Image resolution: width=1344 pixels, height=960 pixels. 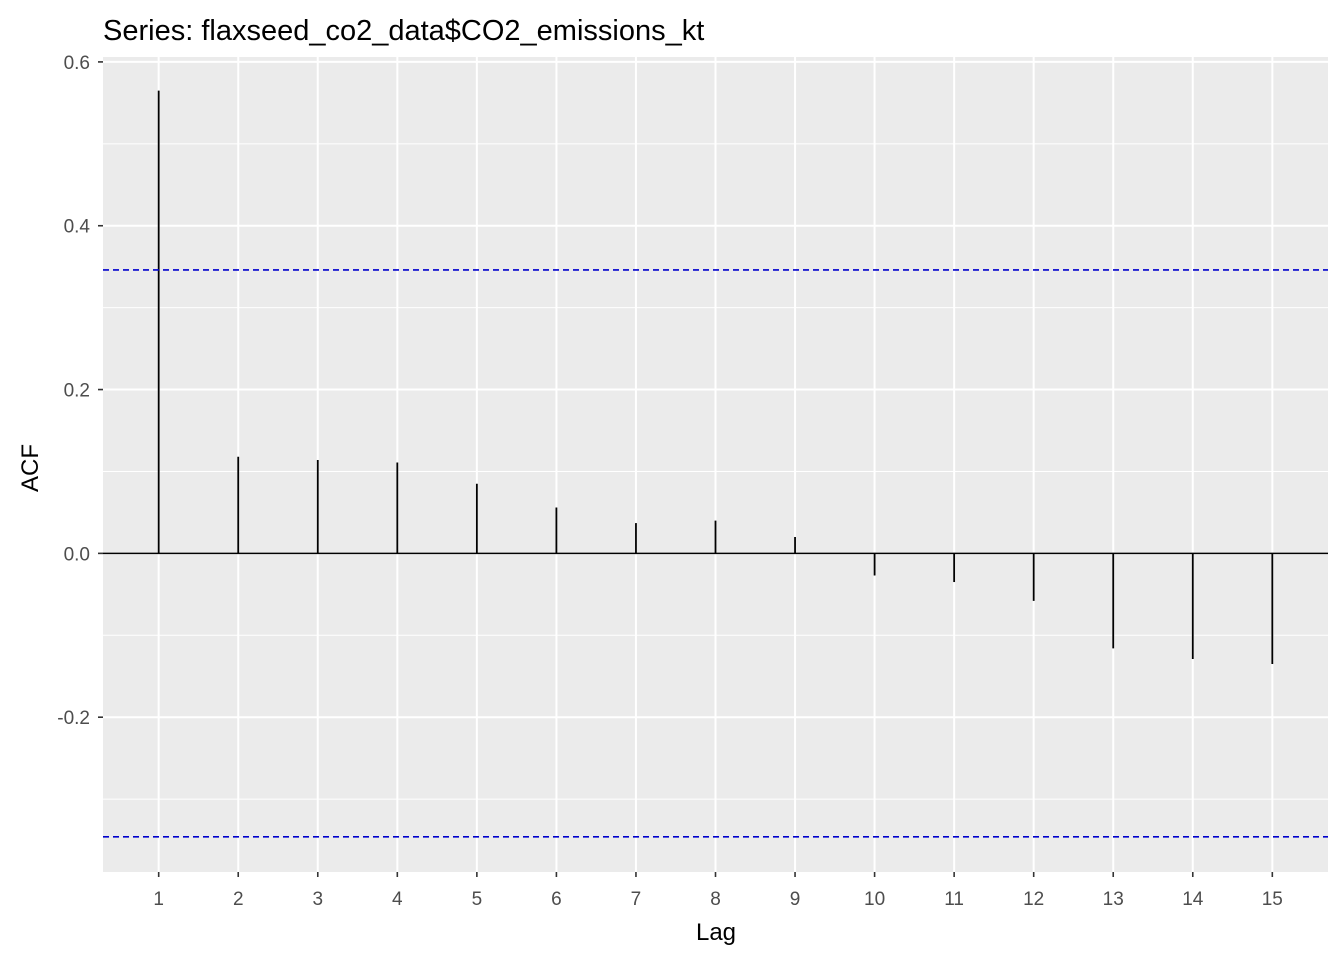 What do you see at coordinates (77, 391) in the screenshot?
I see `y-tick-label: 0.2` at bounding box center [77, 391].